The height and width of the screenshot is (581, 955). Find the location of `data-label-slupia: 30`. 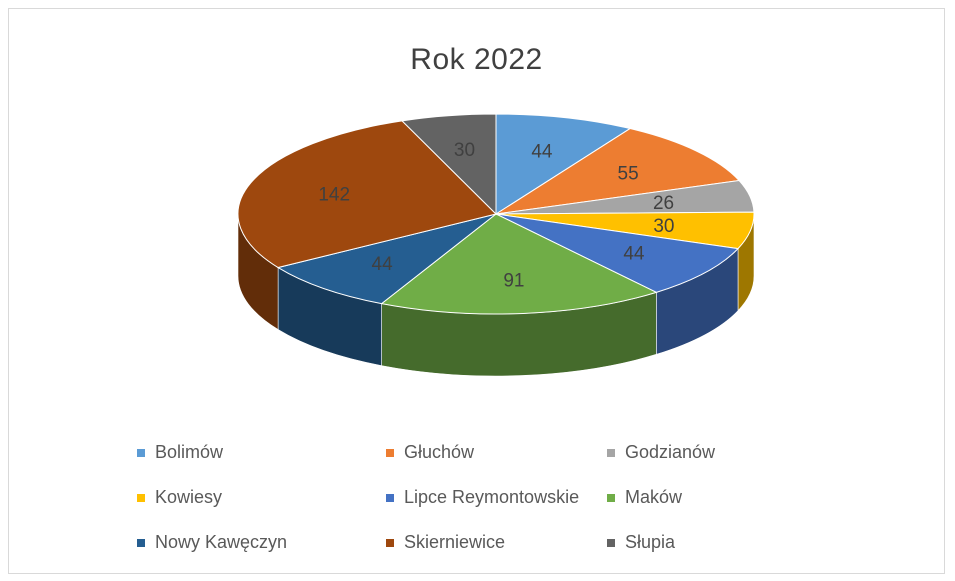

data-label-slupia: 30 is located at coordinates (464, 150).